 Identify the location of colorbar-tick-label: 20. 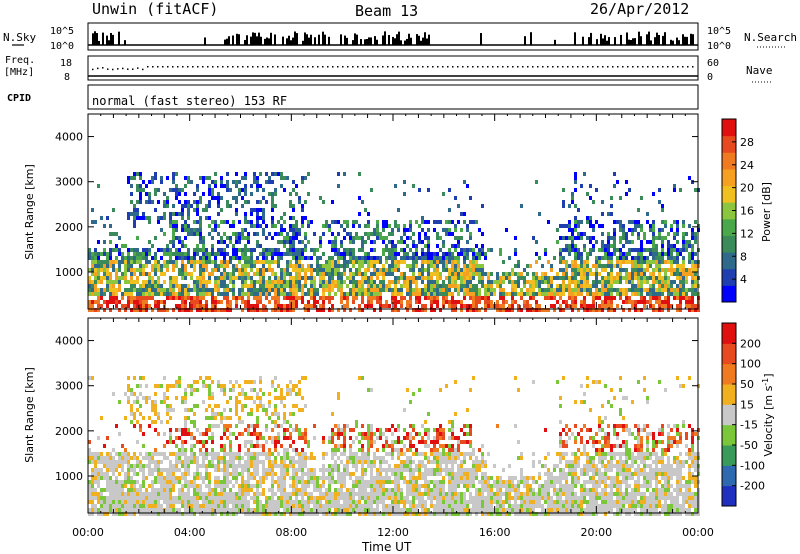
(747, 188).